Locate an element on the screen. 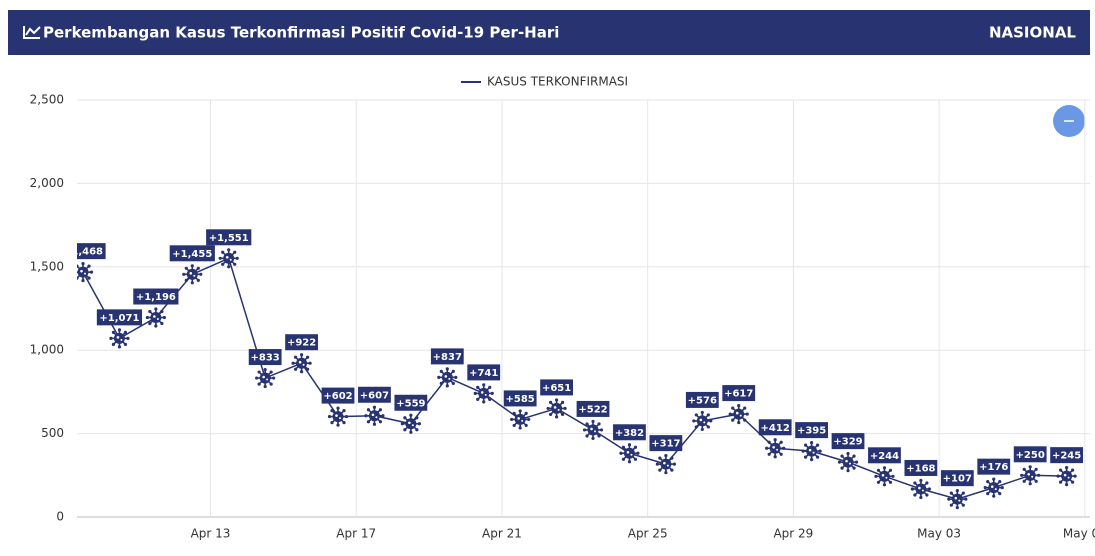 The image size is (1095, 556). x-tick-label: Apr 21 is located at coordinates (502, 534).